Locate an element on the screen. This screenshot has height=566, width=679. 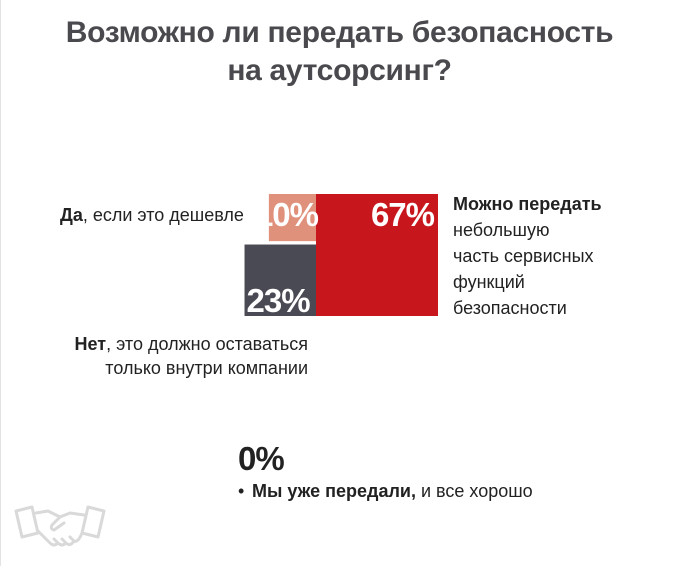
handshake-icon is located at coordinates (60, 526).